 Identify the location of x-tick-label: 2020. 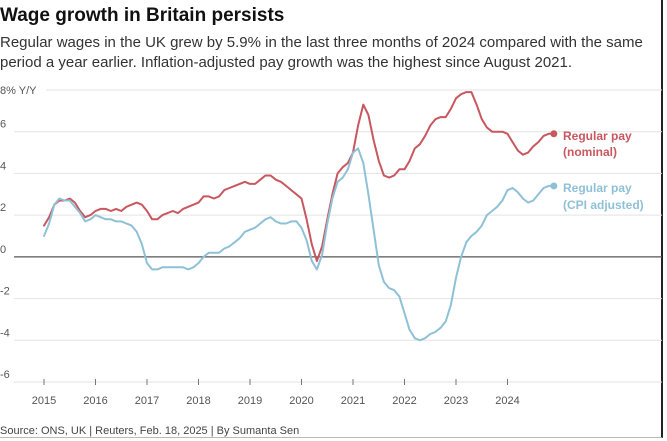
(301, 401).